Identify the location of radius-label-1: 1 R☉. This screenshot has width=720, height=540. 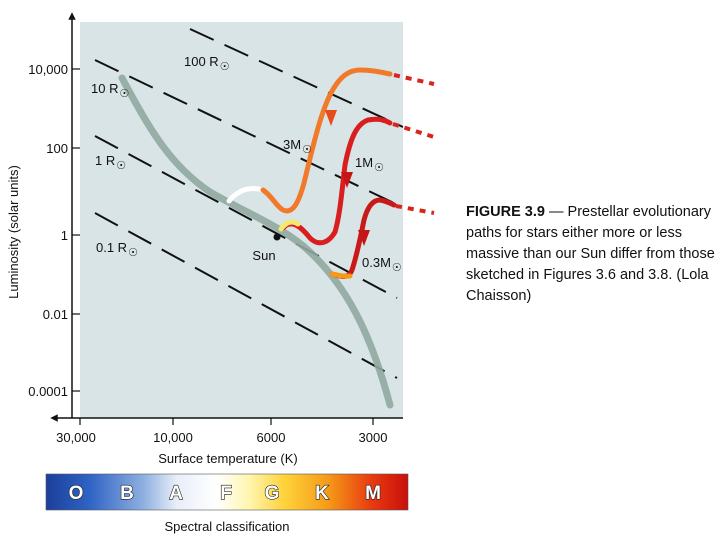
(110, 162).